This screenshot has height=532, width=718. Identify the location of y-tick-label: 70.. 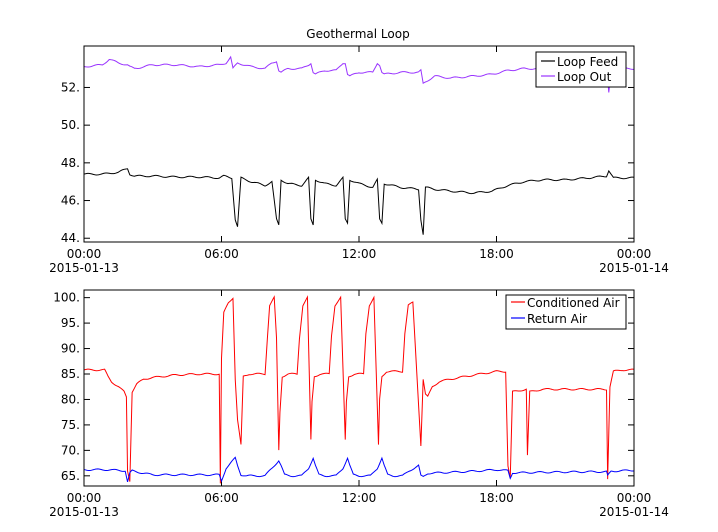
(70, 450).